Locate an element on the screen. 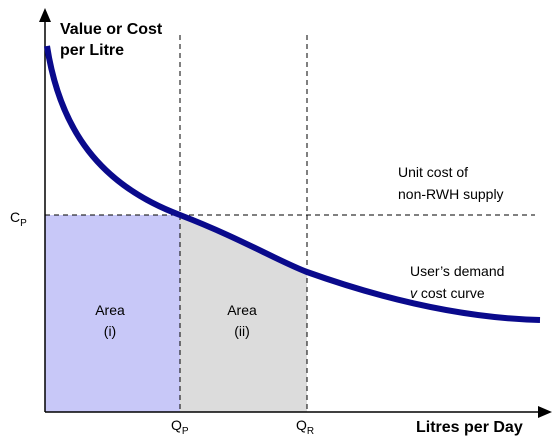 This screenshot has width=556, height=439. cp-main: C is located at coordinates (15, 217).